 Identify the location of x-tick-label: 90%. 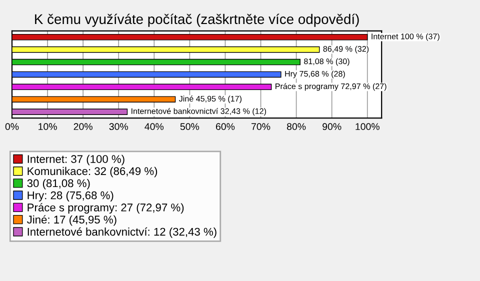
(332, 126).